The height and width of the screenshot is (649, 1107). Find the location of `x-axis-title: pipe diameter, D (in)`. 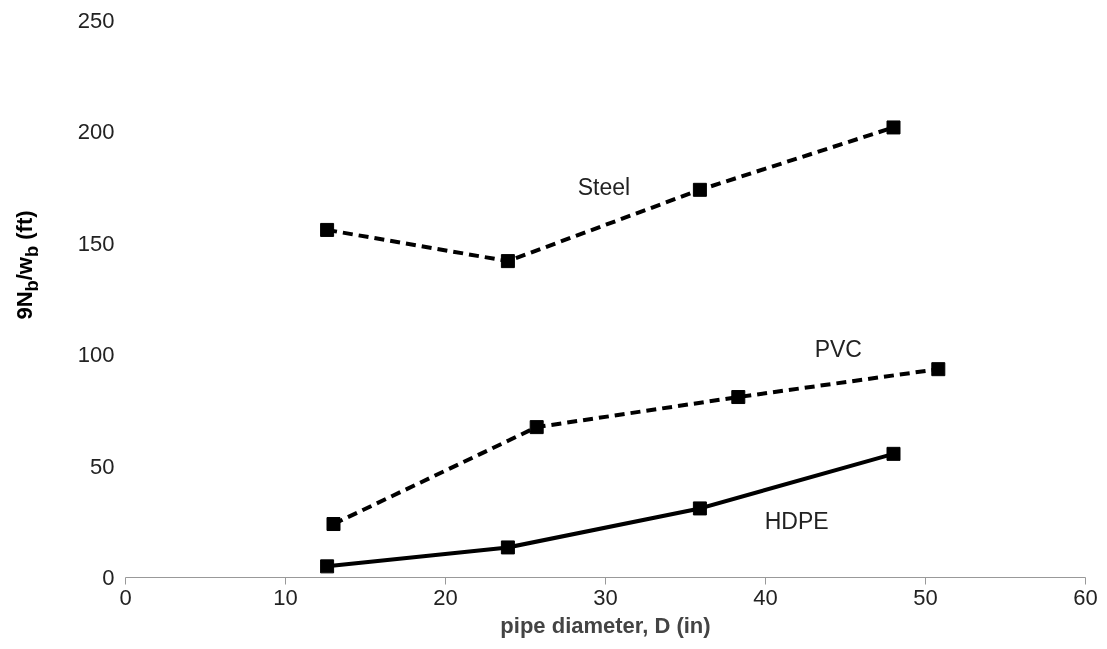

x-axis-title: pipe diameter, D (in) is located at coordinates (605, 625).